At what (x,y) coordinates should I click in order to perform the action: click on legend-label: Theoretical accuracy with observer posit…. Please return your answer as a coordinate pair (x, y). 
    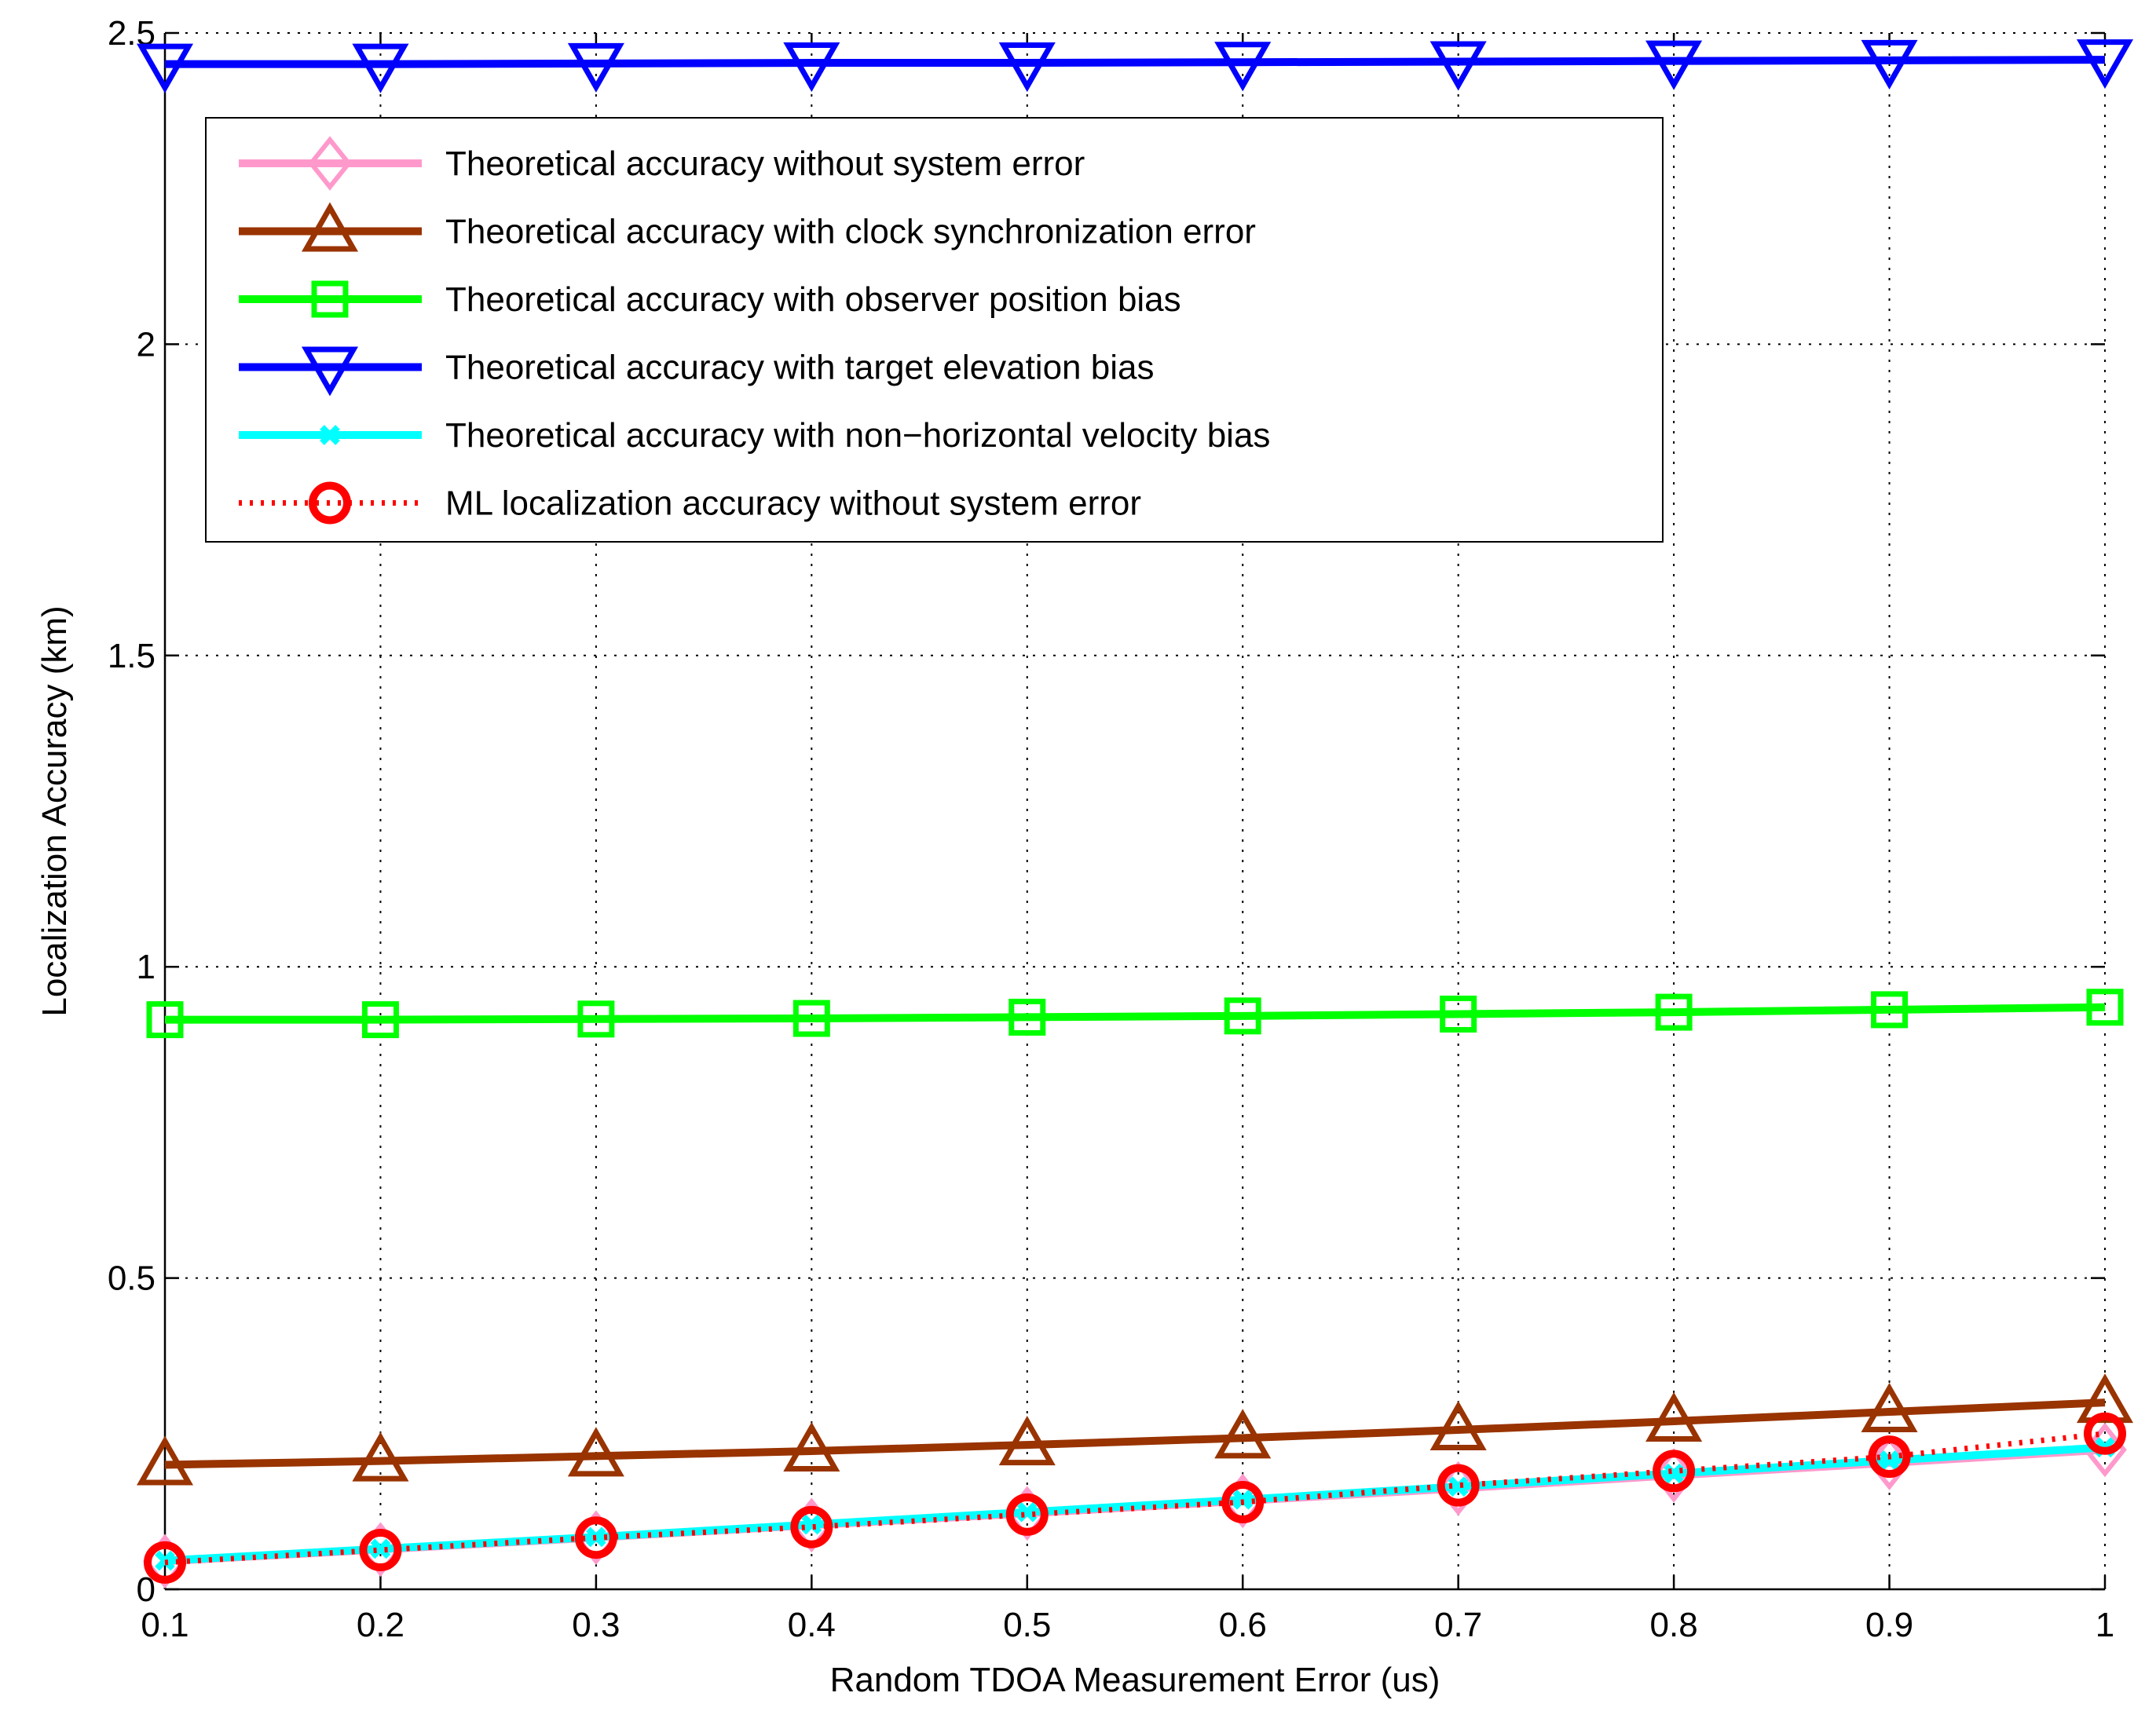
    Looking at the image, I should click on (813, 299).